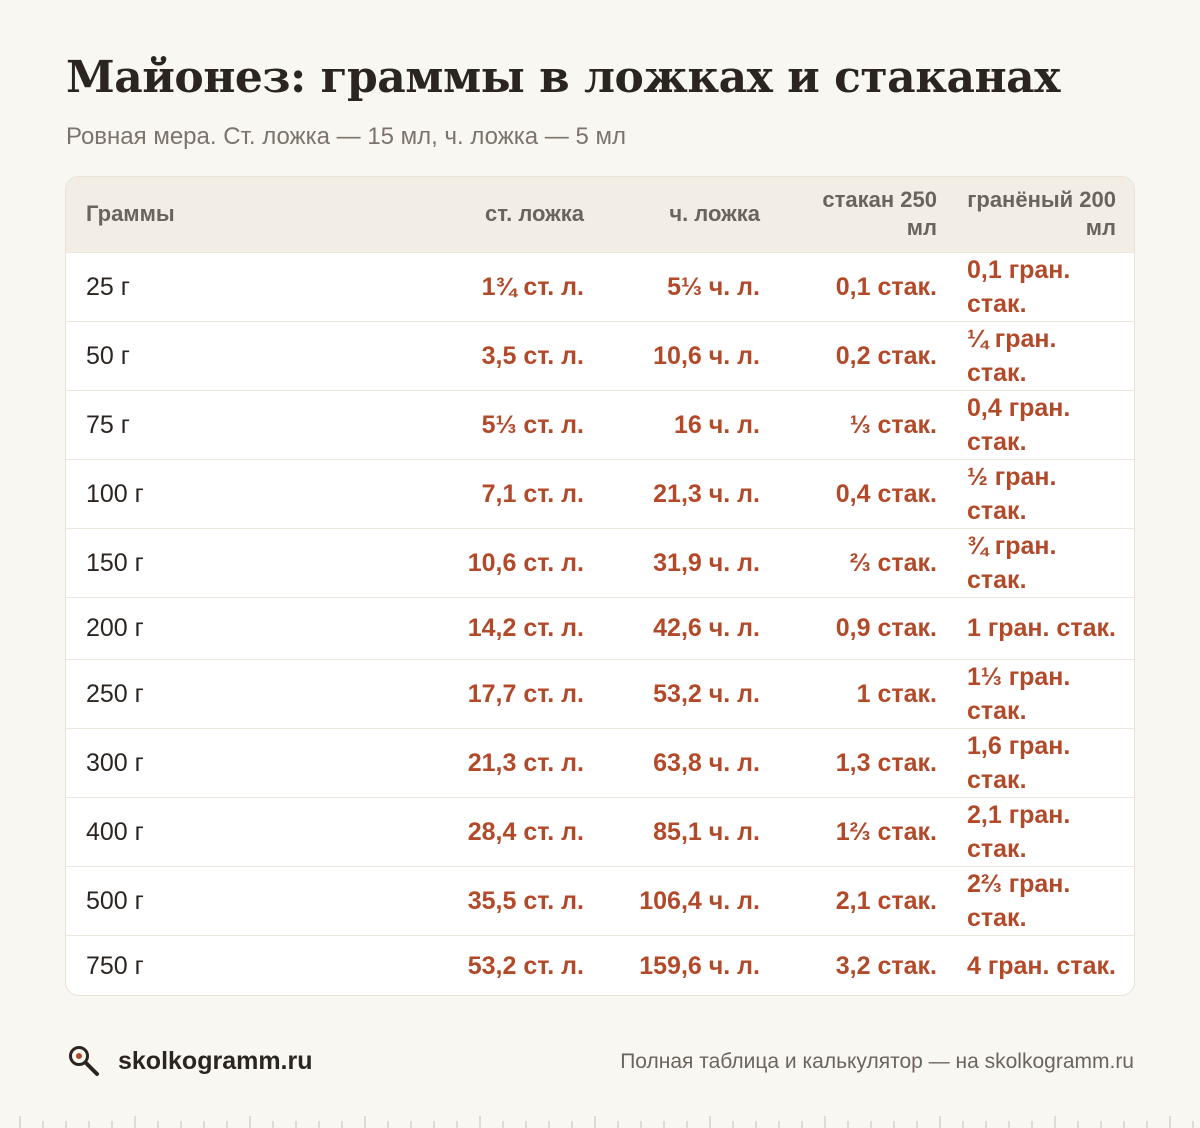 The image size is (1200, 1128). Describe the element at coordinates (525, 762) in the screenshot. I see `cell-tablespoon: 21,3 ст. л.` at that location.